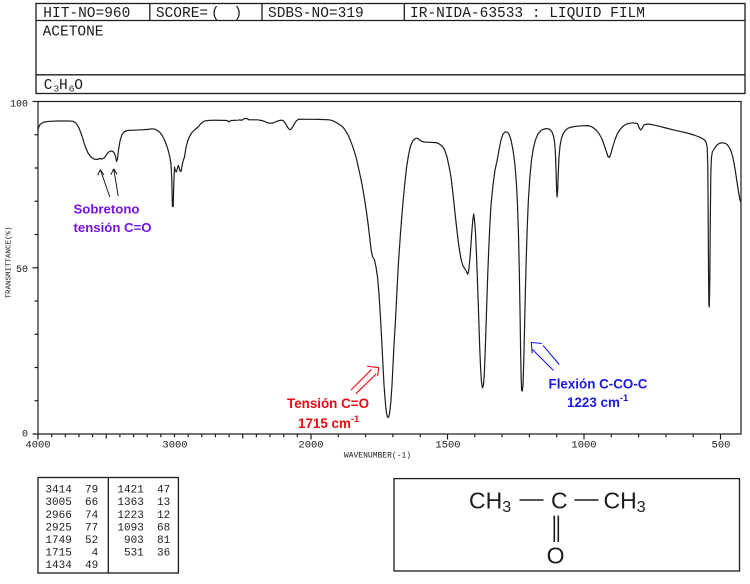  What do you see at coordinates (58, 528) in the screenshot?
I see `svg-text: 2925` at bounding box center [58, 528].